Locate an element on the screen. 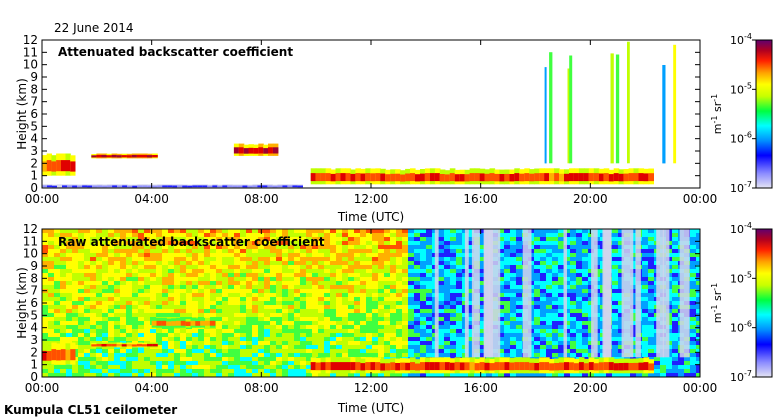 The image size is (780, 420). y-tick-label: 12 is located at coordinates (30, 229).